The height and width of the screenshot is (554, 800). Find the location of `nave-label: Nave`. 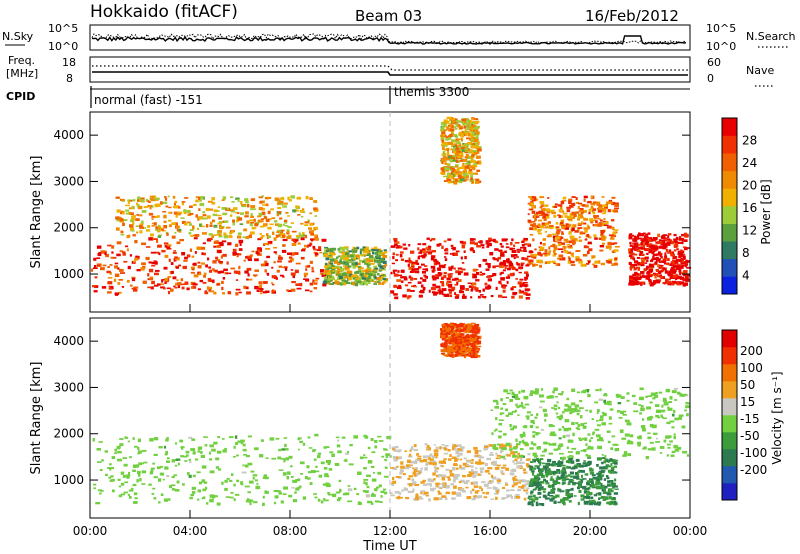

nave-label: Nave is located at coordinates (760, 70).